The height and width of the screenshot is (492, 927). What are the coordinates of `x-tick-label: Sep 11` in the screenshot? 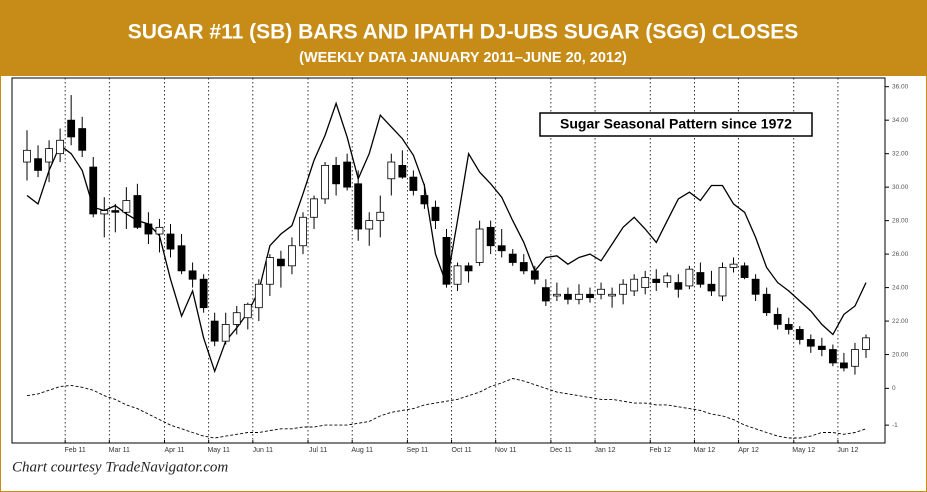 It's located at (418, 450).